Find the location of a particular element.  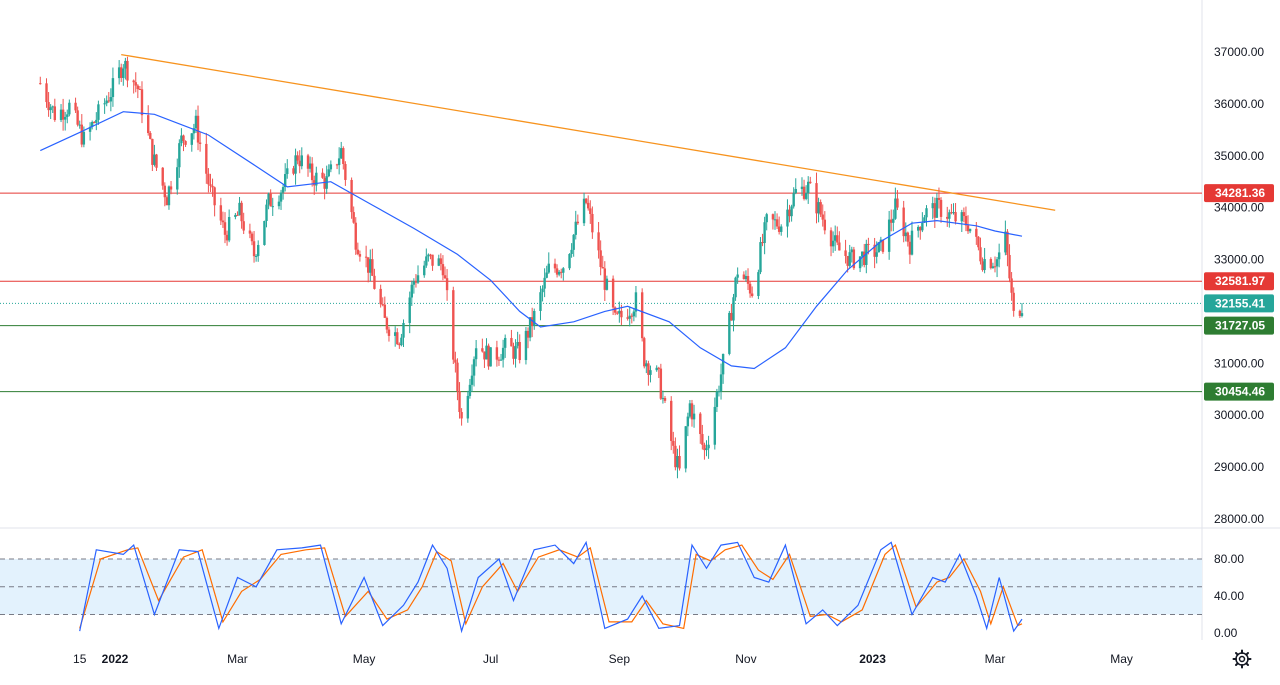

time-axis-label: Mar is located at coordinates (995, 659).